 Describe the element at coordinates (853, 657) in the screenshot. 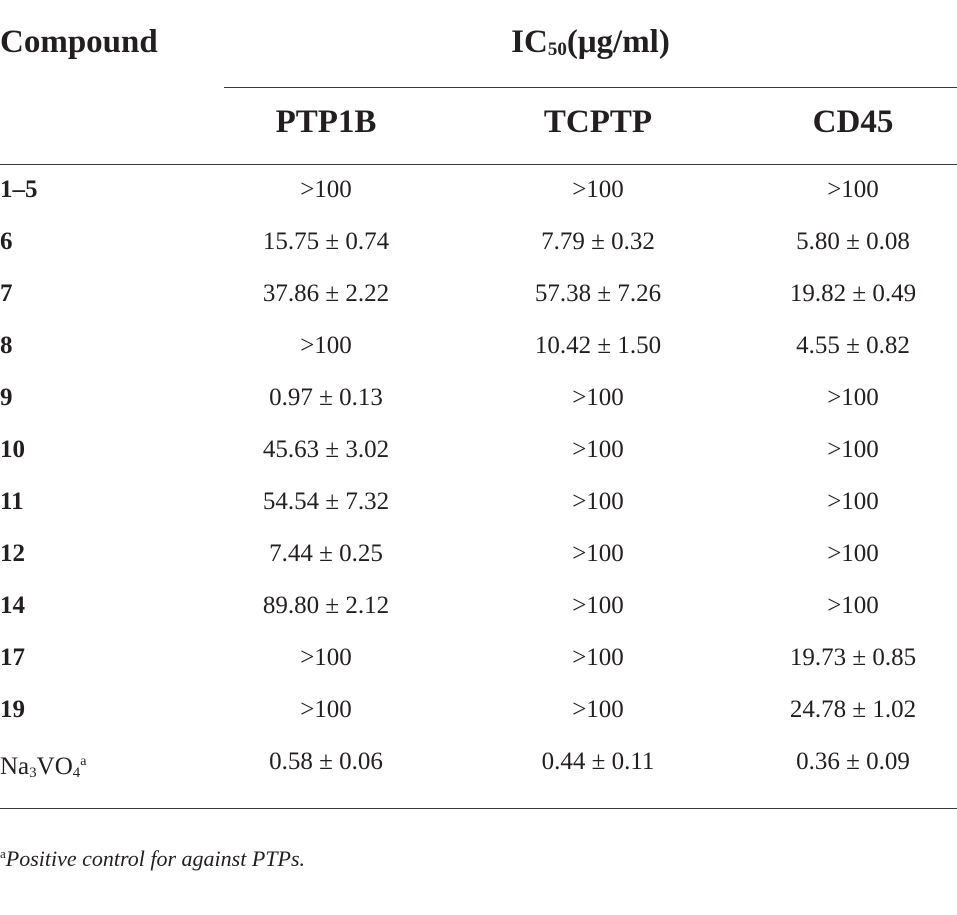

I see `value-cell-cd45: 19.73 ± 0.85` at that location.